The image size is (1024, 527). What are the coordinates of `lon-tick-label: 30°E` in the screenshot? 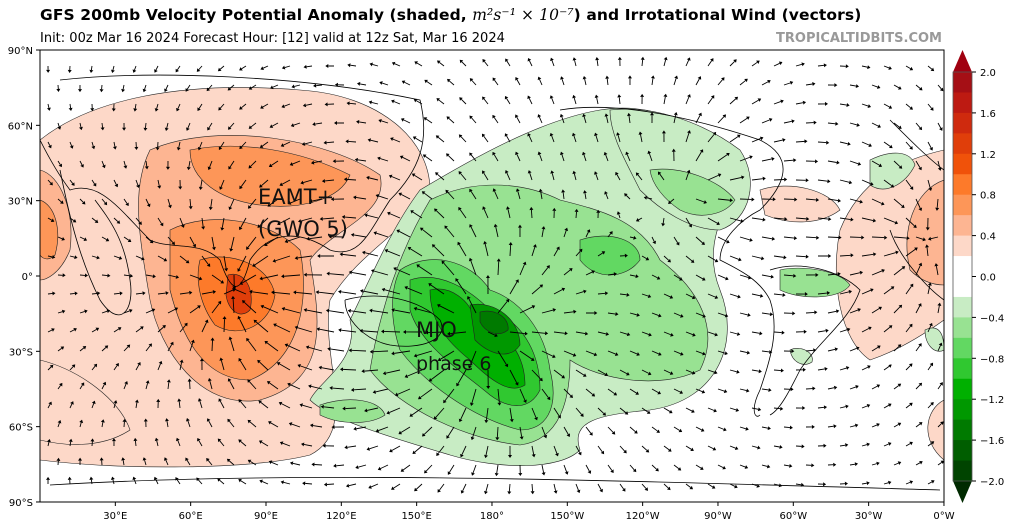 It's located at (115, 516).